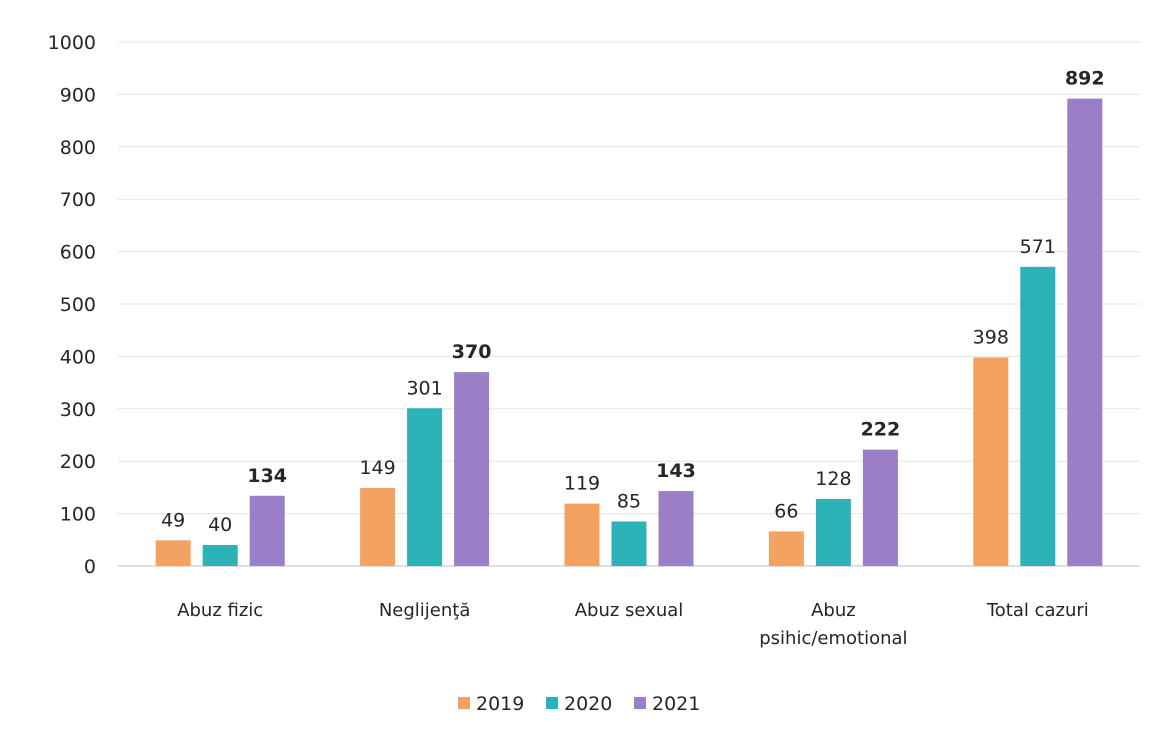 The height and width of the screenshot is (748, 1170). What do you see at coordinates (1037, 610) in the screenshot?
I see `category-label: Total cazuri` at bounding box center [1037, 610].